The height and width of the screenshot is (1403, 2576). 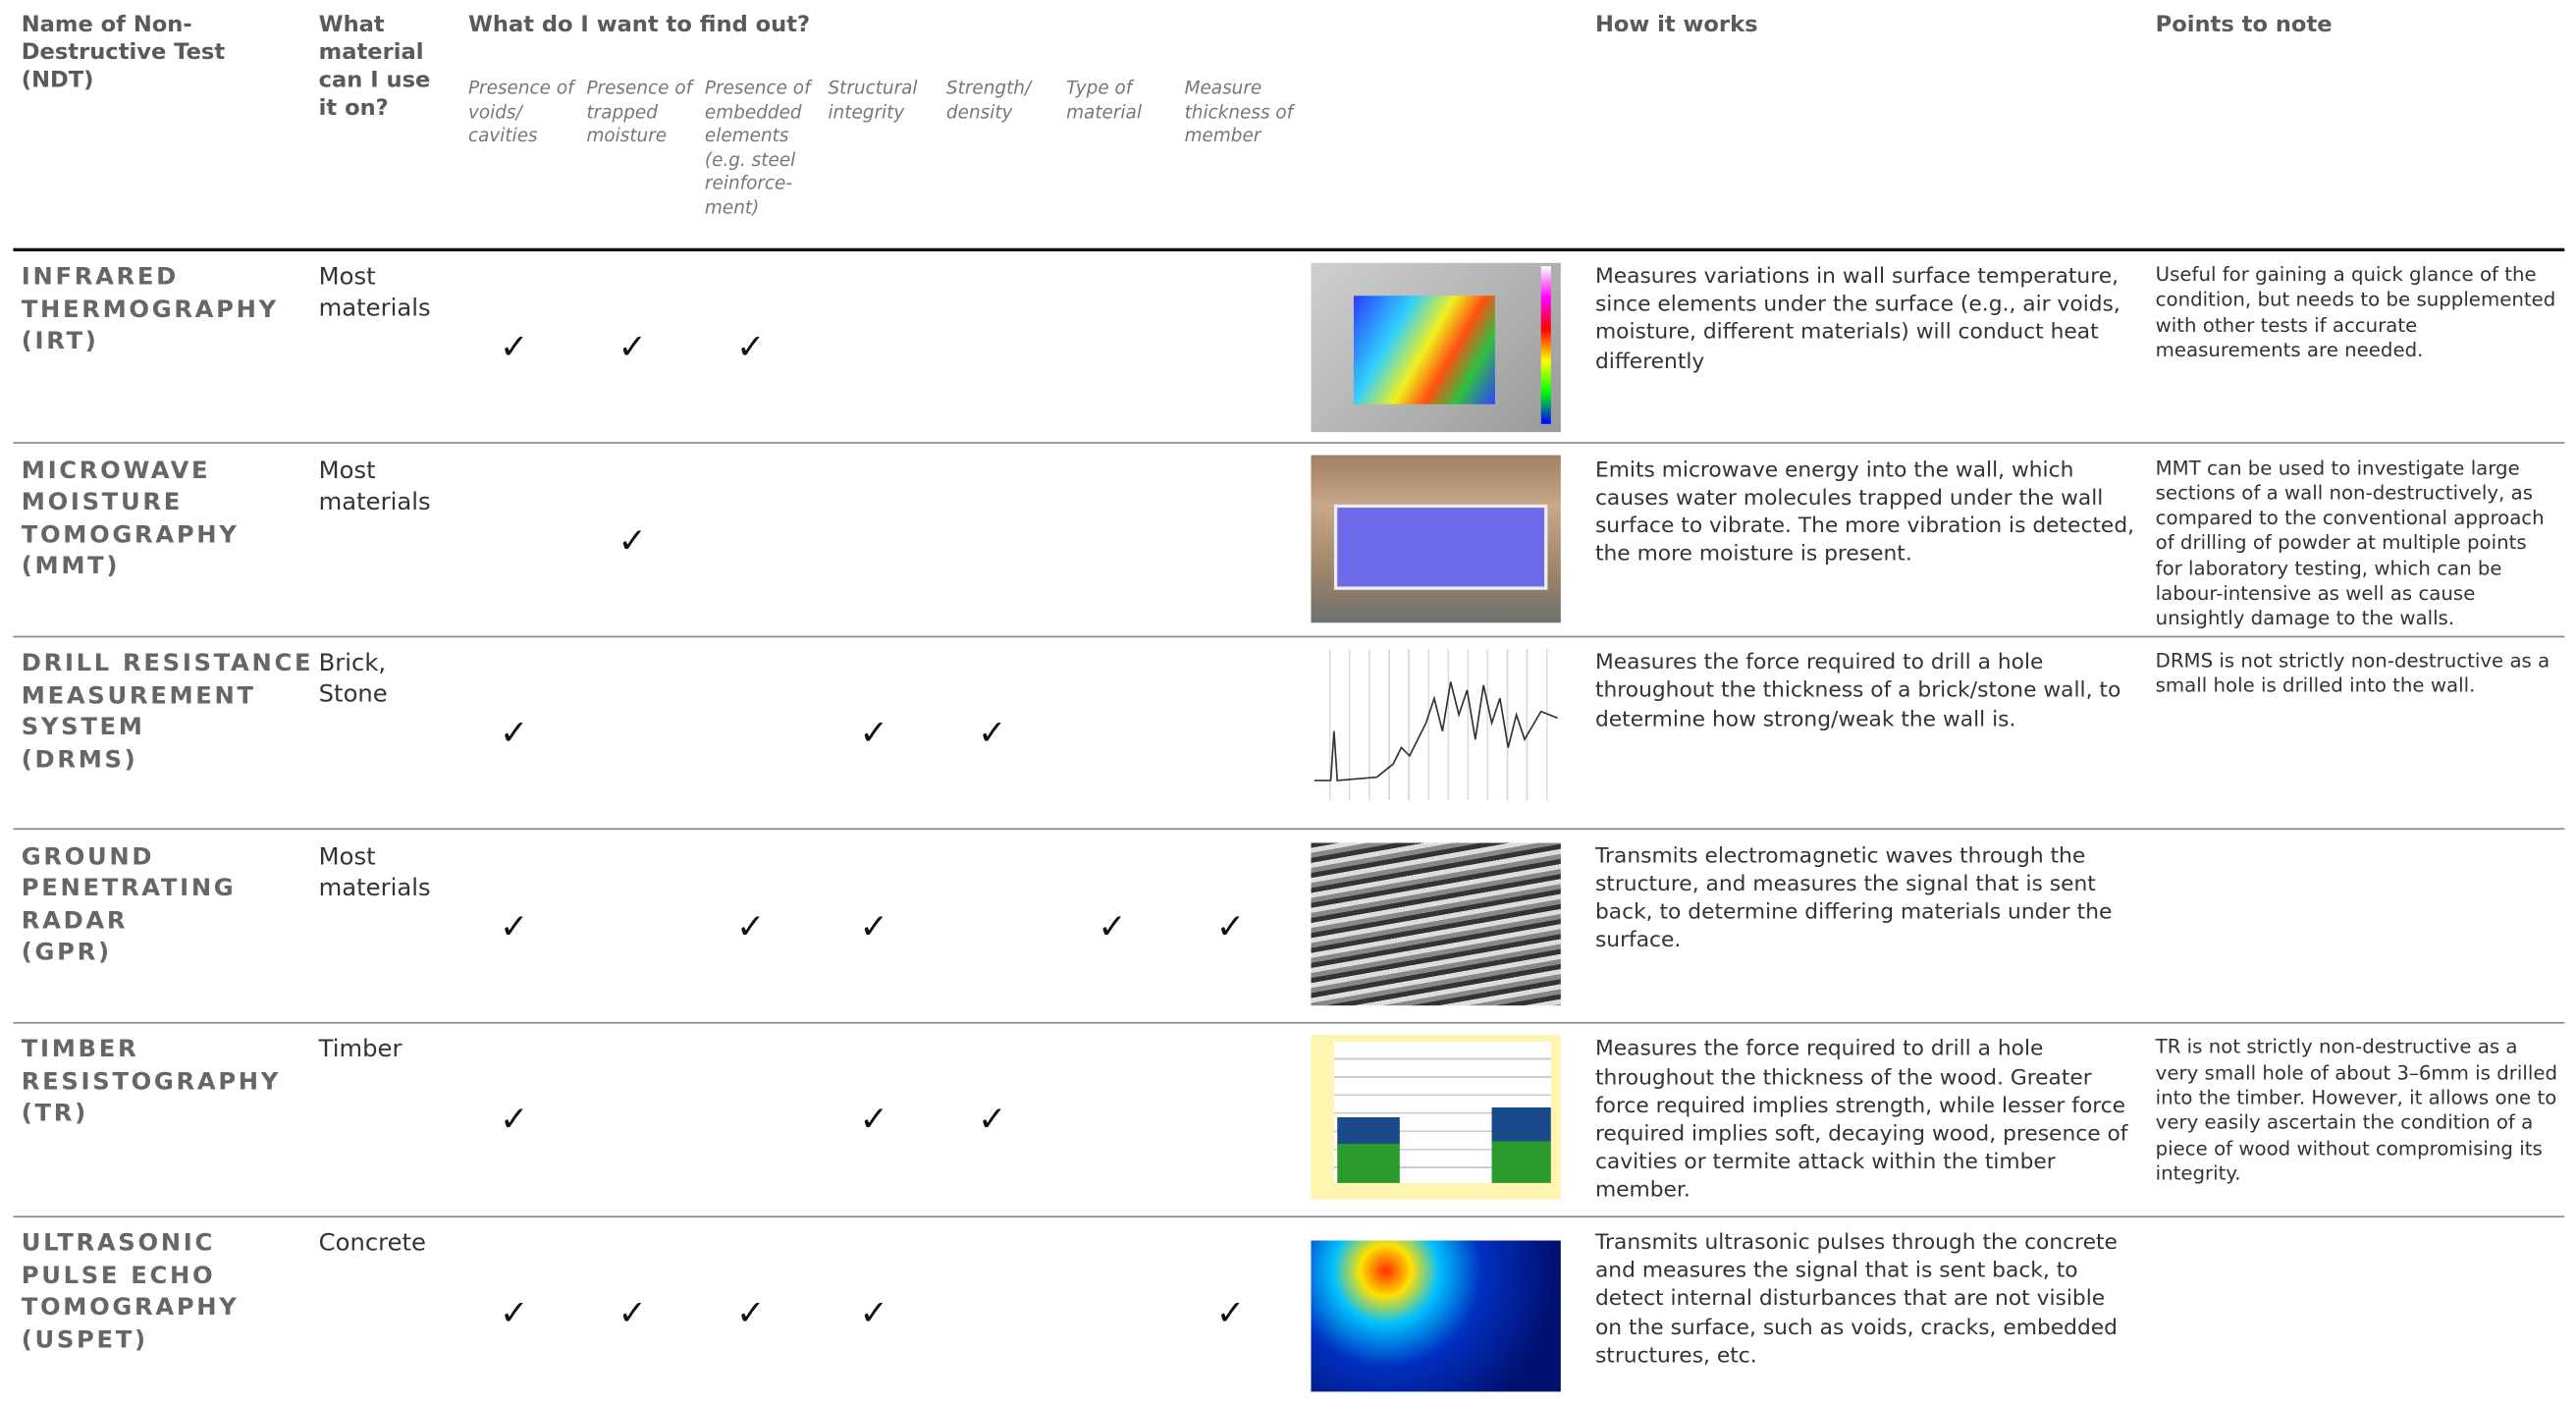 I want to click on test-name: MEASUREMENT, so click(x=138, y=696).